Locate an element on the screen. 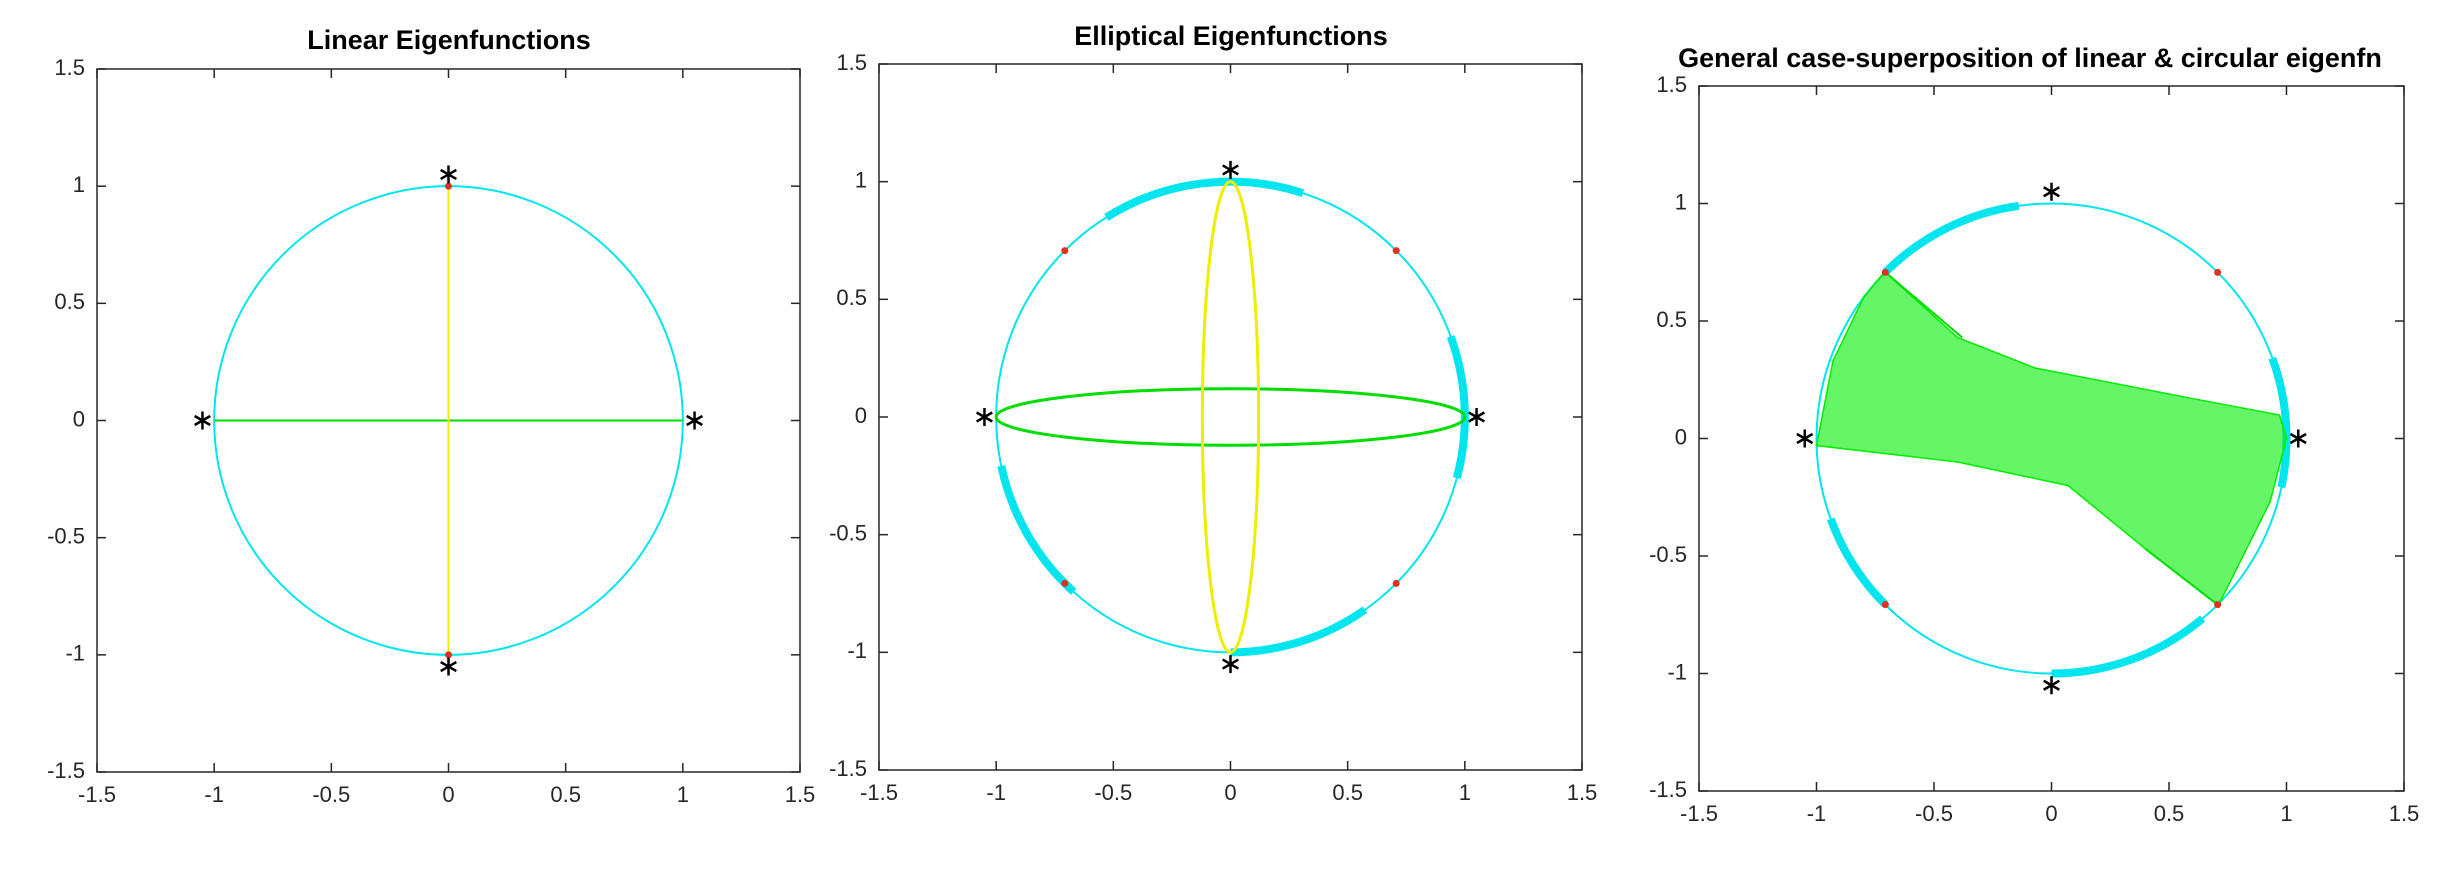 This screenshot has width=2456, height=885. chart-title: Elliptical Eigenfunctions is located at coordinates (1231, 36).